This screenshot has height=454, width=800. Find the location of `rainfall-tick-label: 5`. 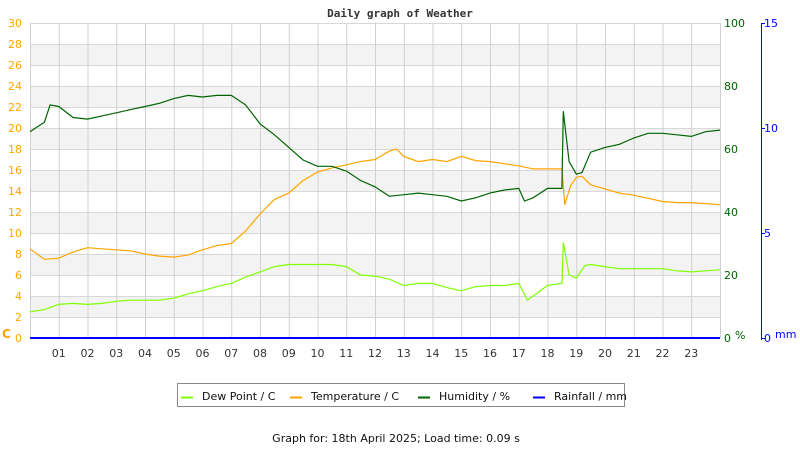

rainfall-tick-label: 5 is located at coordinates (767, 233).